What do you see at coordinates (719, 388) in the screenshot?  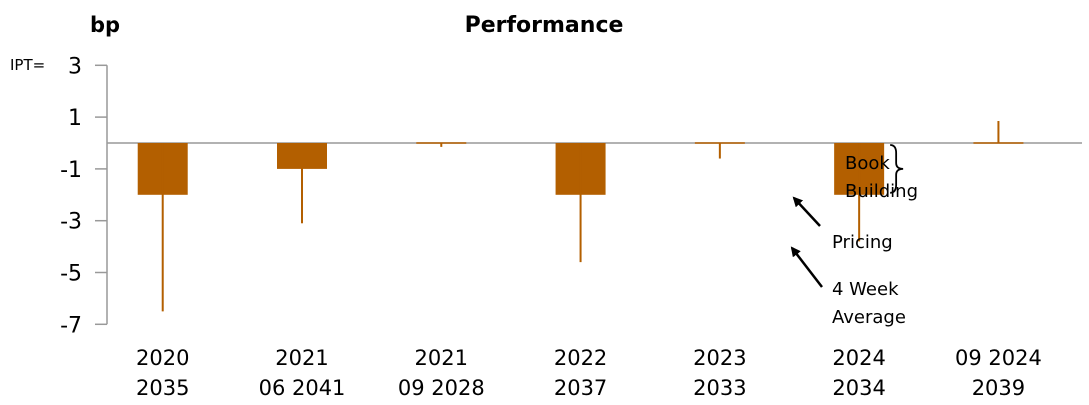 I see `x-tick-label: 2033` at bounding box center [719, 388].